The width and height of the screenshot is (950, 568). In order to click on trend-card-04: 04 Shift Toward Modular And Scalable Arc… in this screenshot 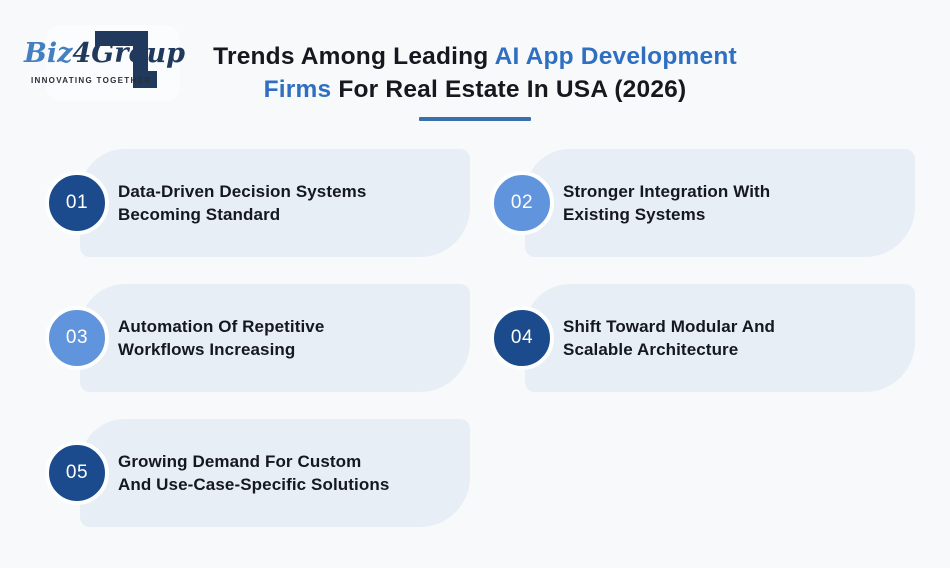, I will do `click(702, 338)`.